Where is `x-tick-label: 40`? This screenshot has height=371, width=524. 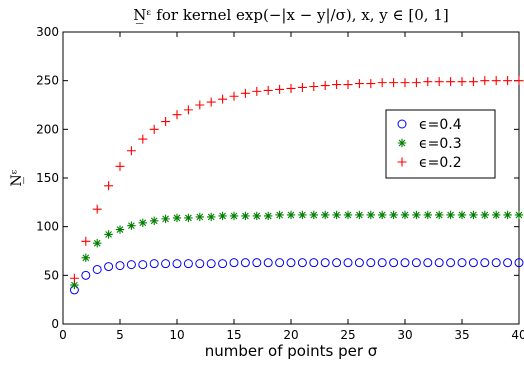 x-tick-label: 40 is located at coordinates (517, 335).